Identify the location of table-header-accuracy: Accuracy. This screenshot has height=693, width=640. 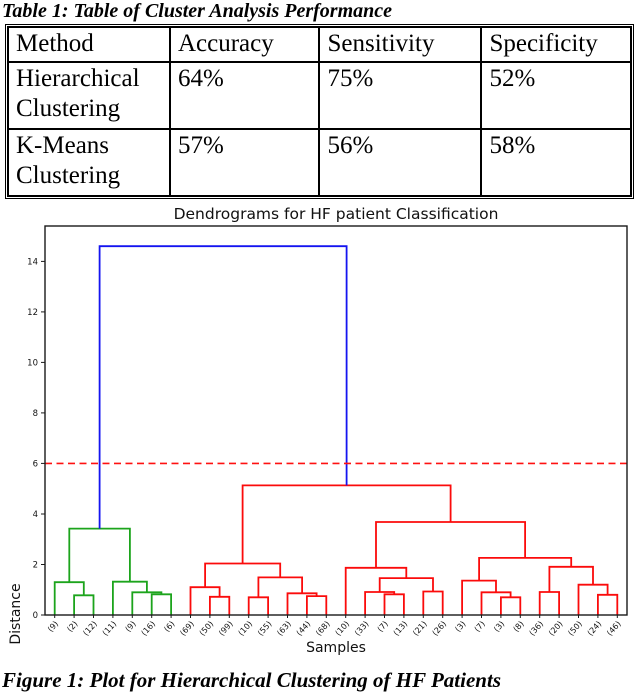
(244, 44).